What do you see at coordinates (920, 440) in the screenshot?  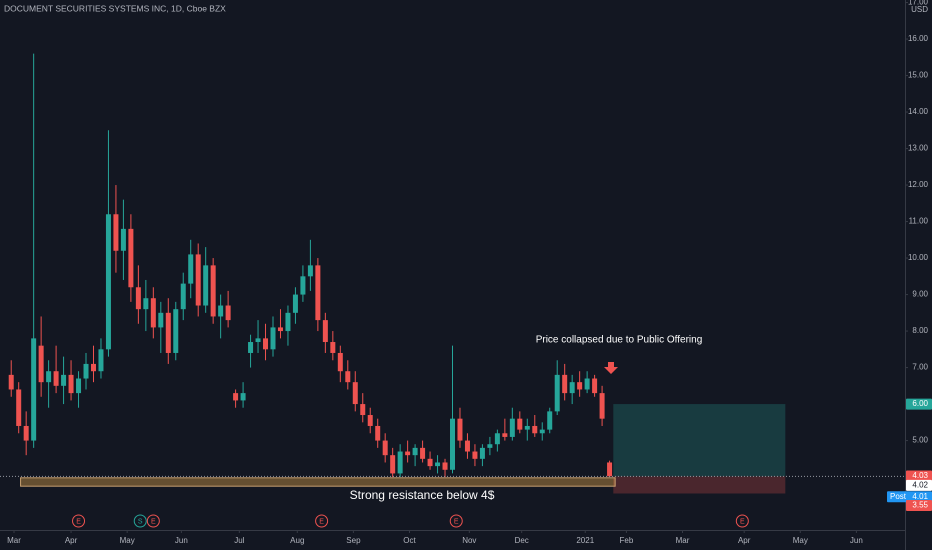 I see `y-tick-label: 5.00` at bounding box center [920, 440].